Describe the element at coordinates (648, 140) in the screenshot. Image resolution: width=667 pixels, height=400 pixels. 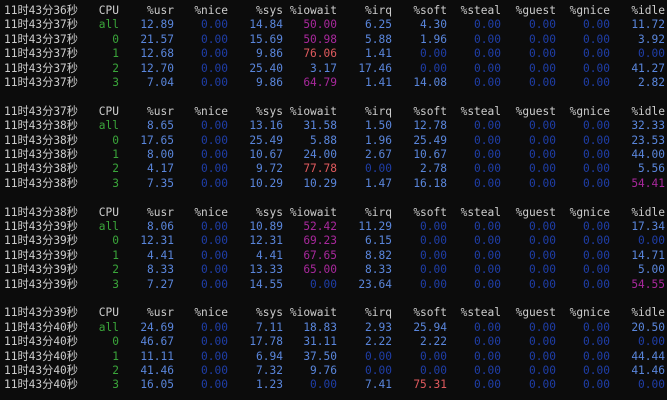
I see `stat-value: 23.53` at that location.